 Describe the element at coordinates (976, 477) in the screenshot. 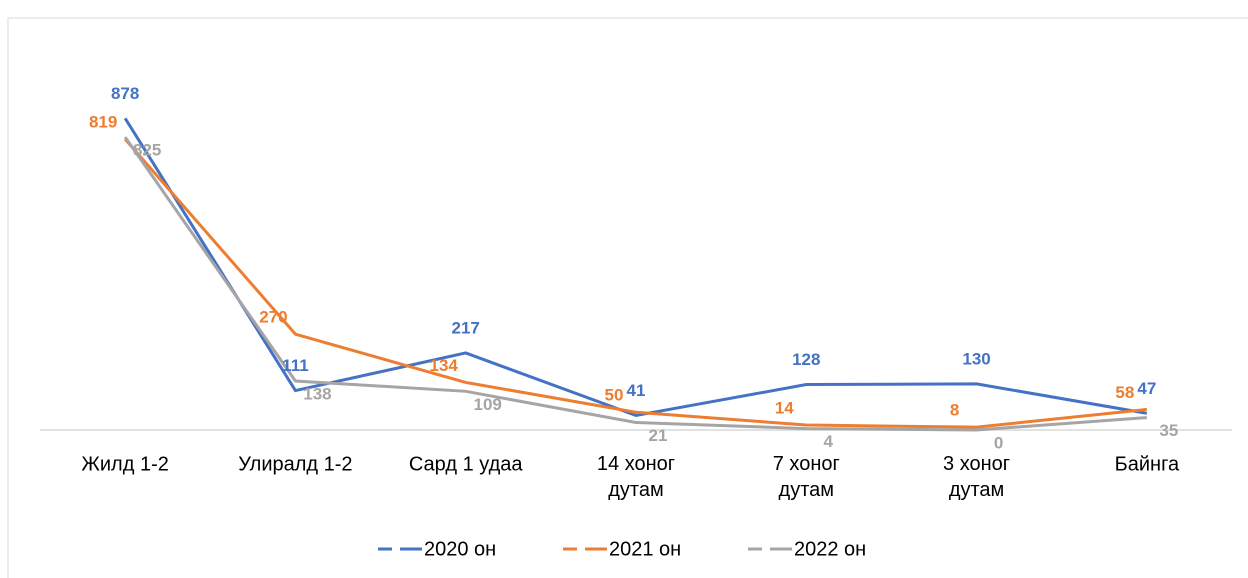

I see `x-tick-label: 3 хоног дутам` at that location.